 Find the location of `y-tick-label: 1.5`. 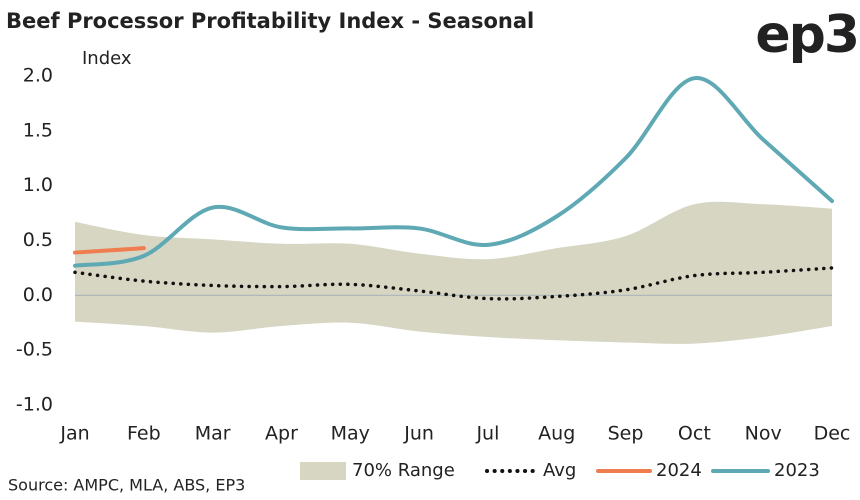

y-tick-label: 1.5 is located at coordinates (38, 130).